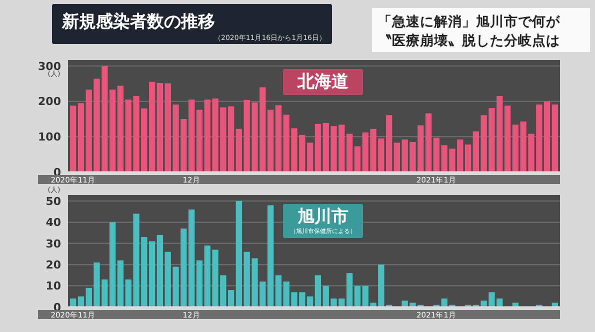 This screenshot has height=332, width=595. What do you see at coordinates (138, 22) in the screenshot?
I see `chart-title: 新規感染者数の推移` at bounding box center [138, 22].